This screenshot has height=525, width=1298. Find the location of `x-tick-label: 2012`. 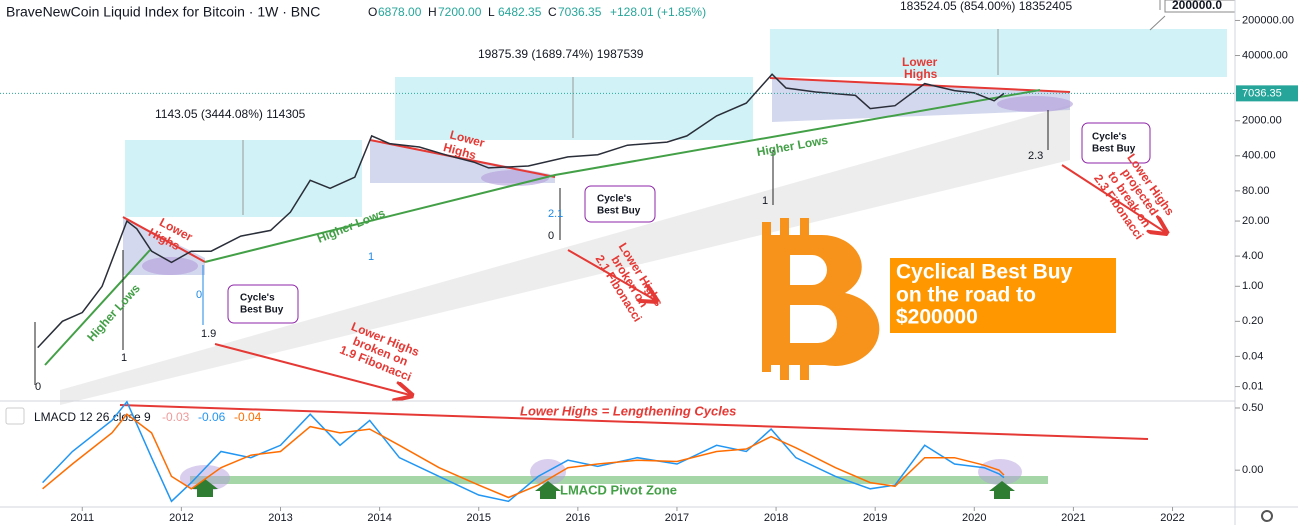

x-tick-label: 2012 is located at coordinates (181, 518).